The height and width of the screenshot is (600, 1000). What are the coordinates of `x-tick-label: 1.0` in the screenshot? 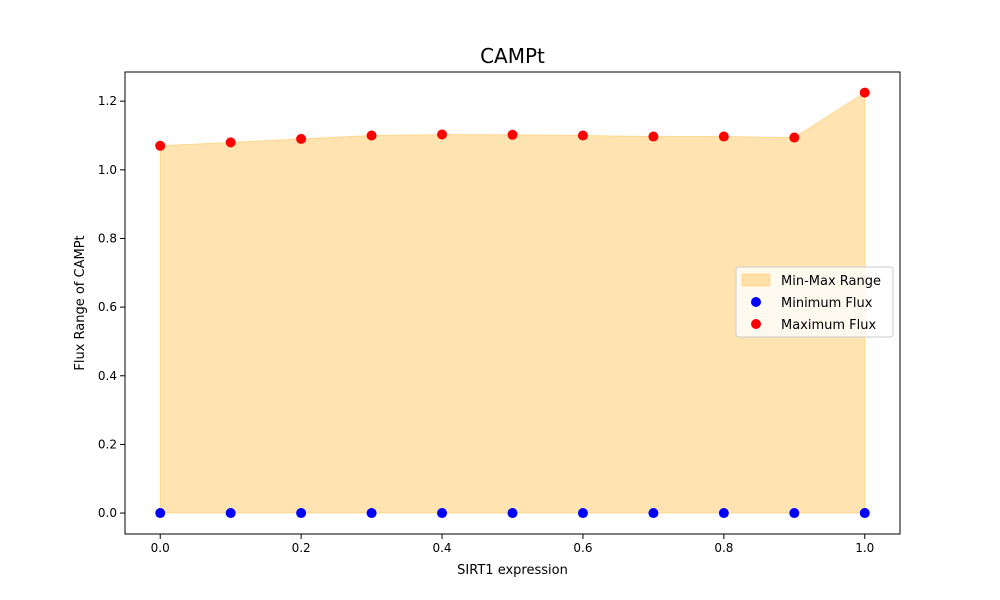 It's located at (864, 548).